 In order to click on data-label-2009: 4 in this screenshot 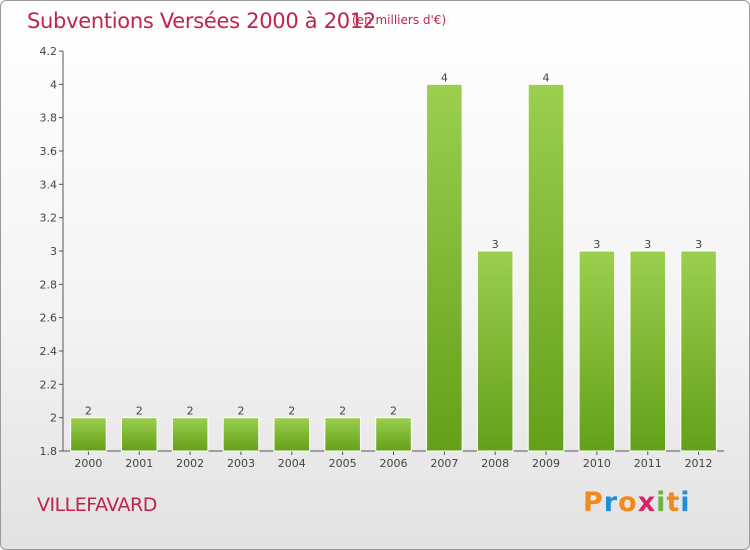, I will do `click(546, 77)`.